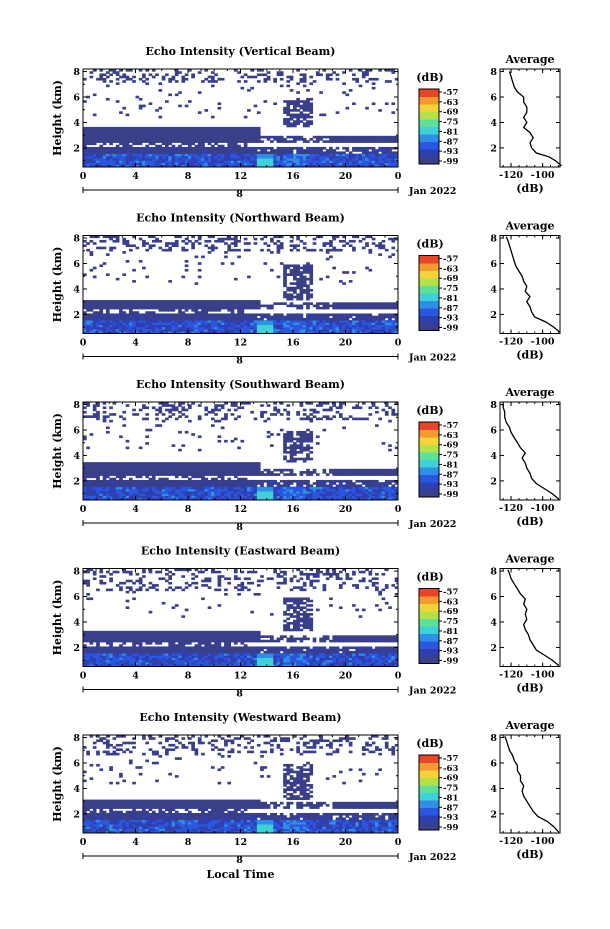 Image resolution: width=610 pixels, height=929 pixels. I want to click on panel-title: Echo Intensity (Vertical Beam), so click(240, 51).